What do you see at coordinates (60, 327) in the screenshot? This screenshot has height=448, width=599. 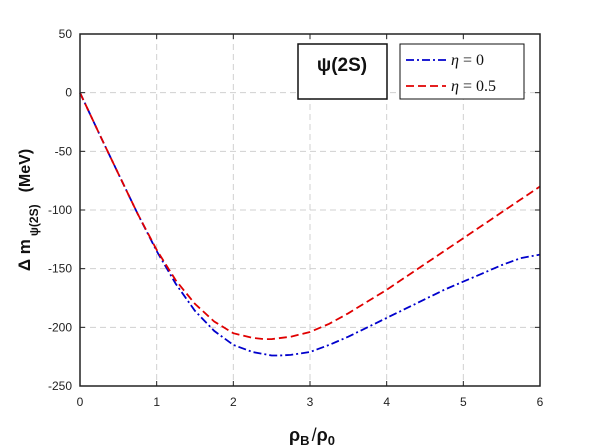 I see `y-tick-label: -200` at bounding box center [60, 327].